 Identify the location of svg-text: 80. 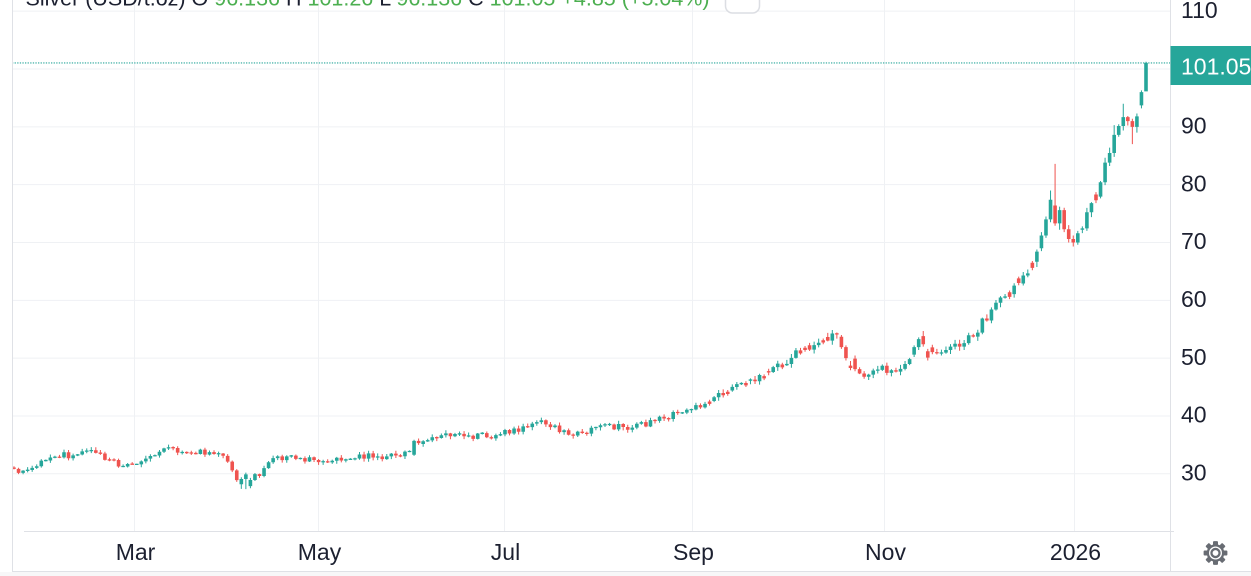
(1194, 183).